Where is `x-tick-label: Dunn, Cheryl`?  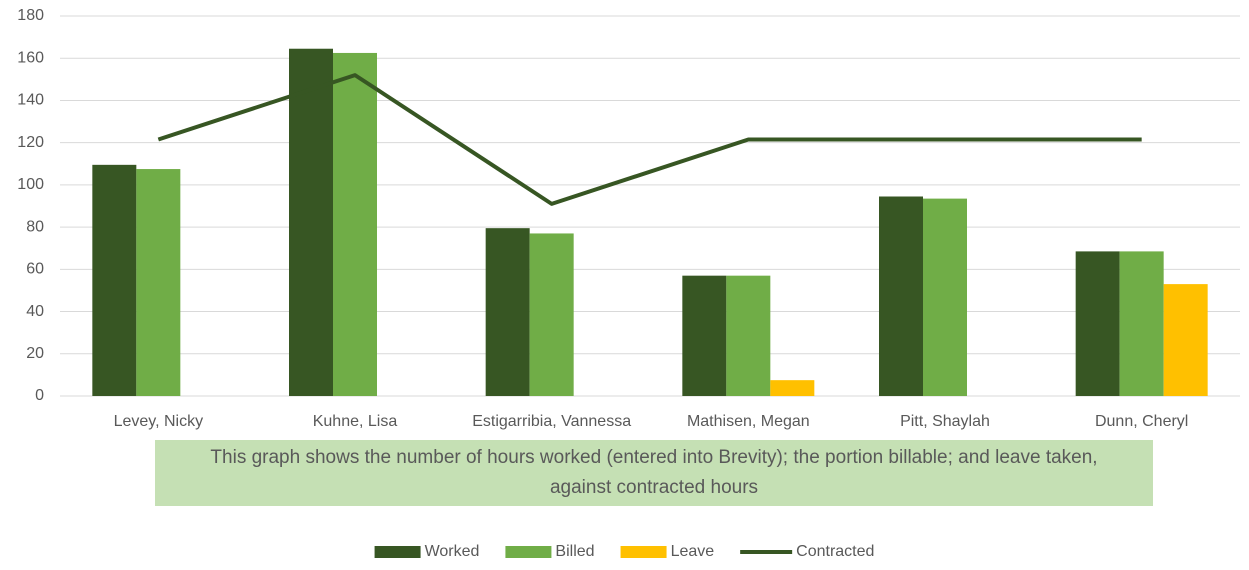 x-tick-label: Dunn, Cheryl is located at coordinates (1141, 421).